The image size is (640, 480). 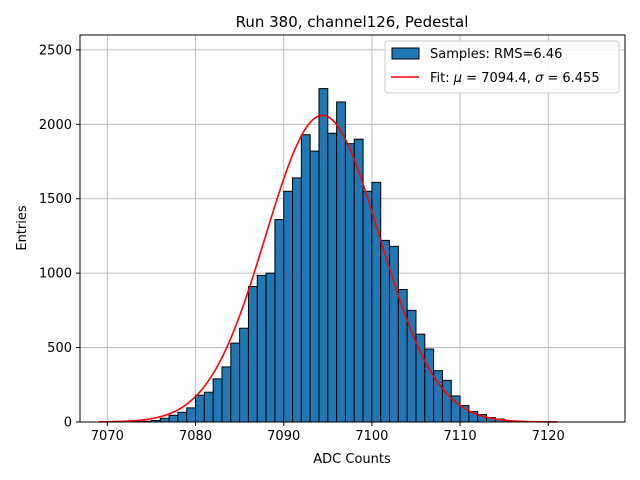 I want to click on y-tick-label: 2500, so click(x=55, y=50).